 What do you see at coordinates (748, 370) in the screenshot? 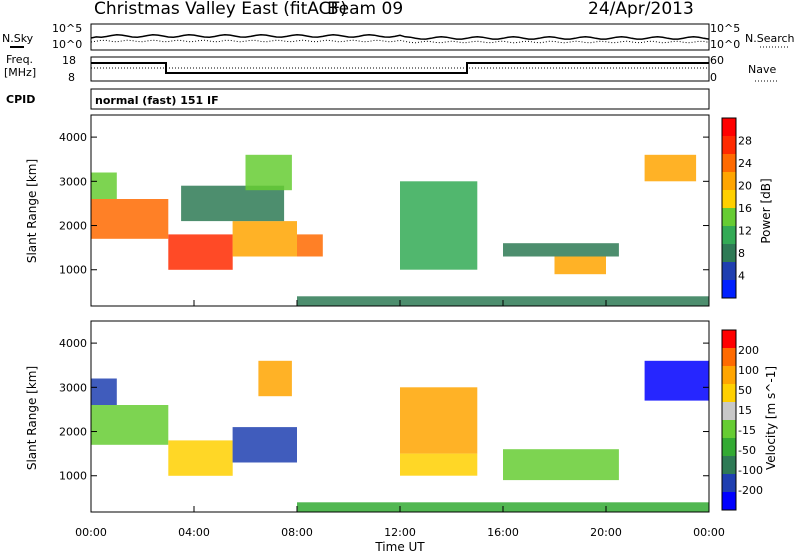
I see `colorbar-tick-label: 100` at bounding box center [748, 370].